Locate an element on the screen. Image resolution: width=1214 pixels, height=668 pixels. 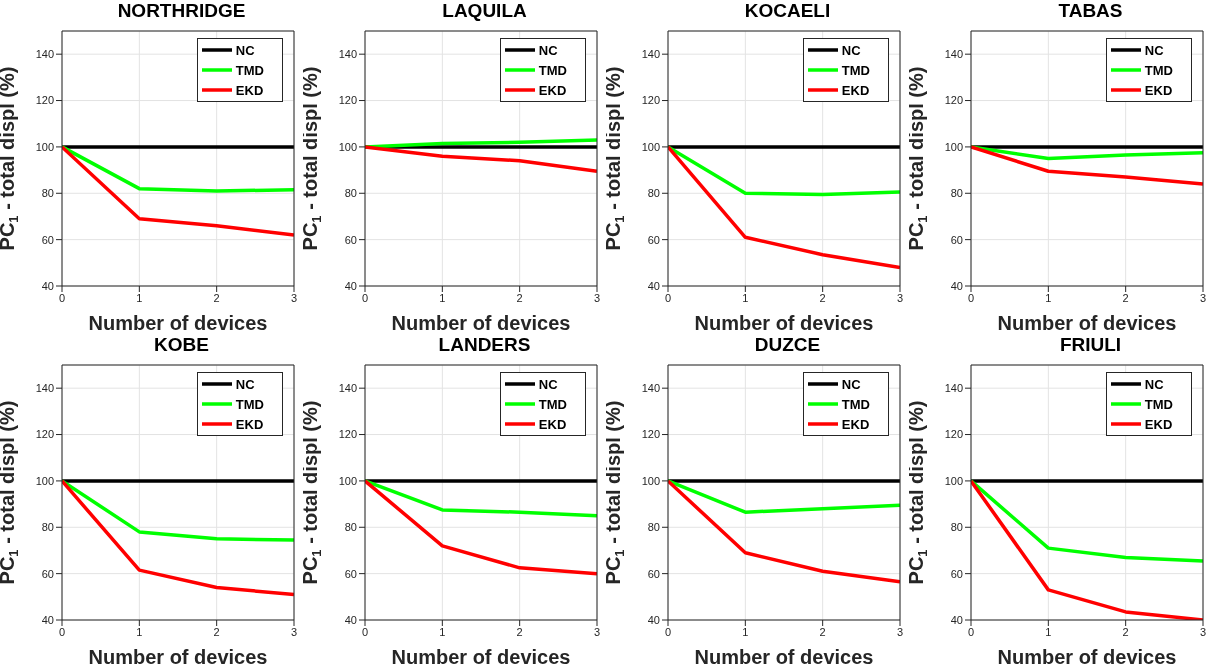
chart-title: NORTHRIDGE is located at coordinates (181, 11).